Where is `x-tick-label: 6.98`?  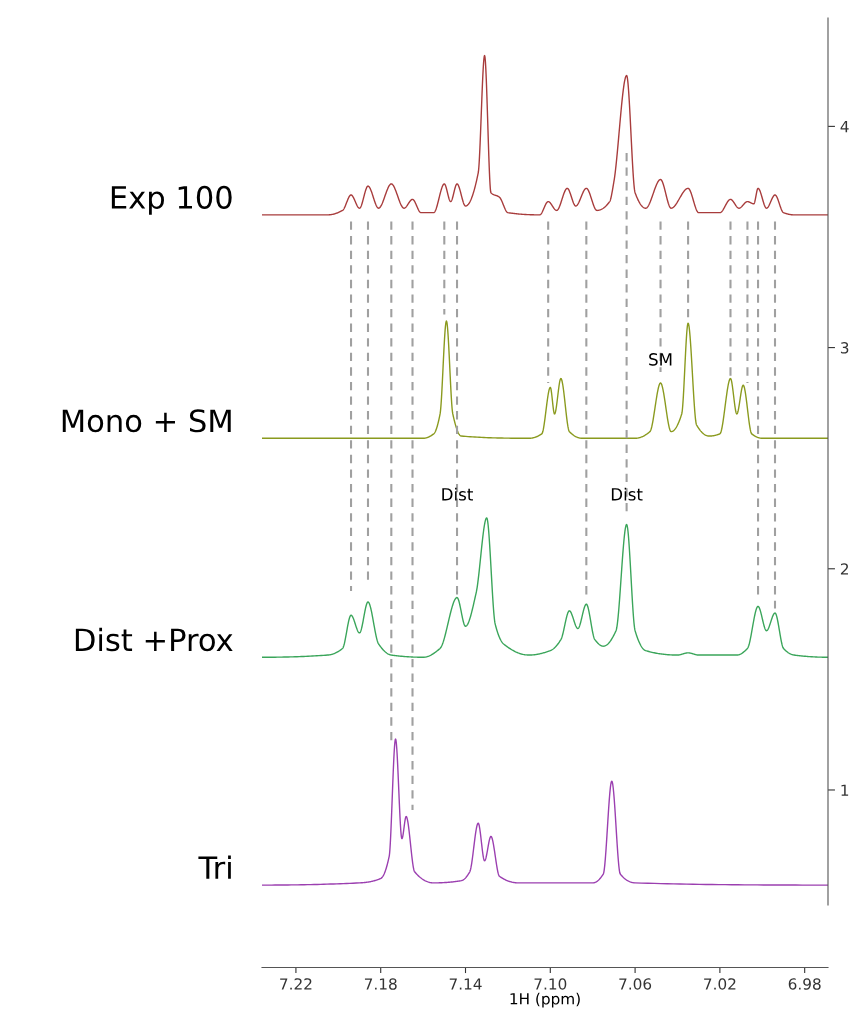 x-tick-label: 6.98 is located at coordinates (804, 984).